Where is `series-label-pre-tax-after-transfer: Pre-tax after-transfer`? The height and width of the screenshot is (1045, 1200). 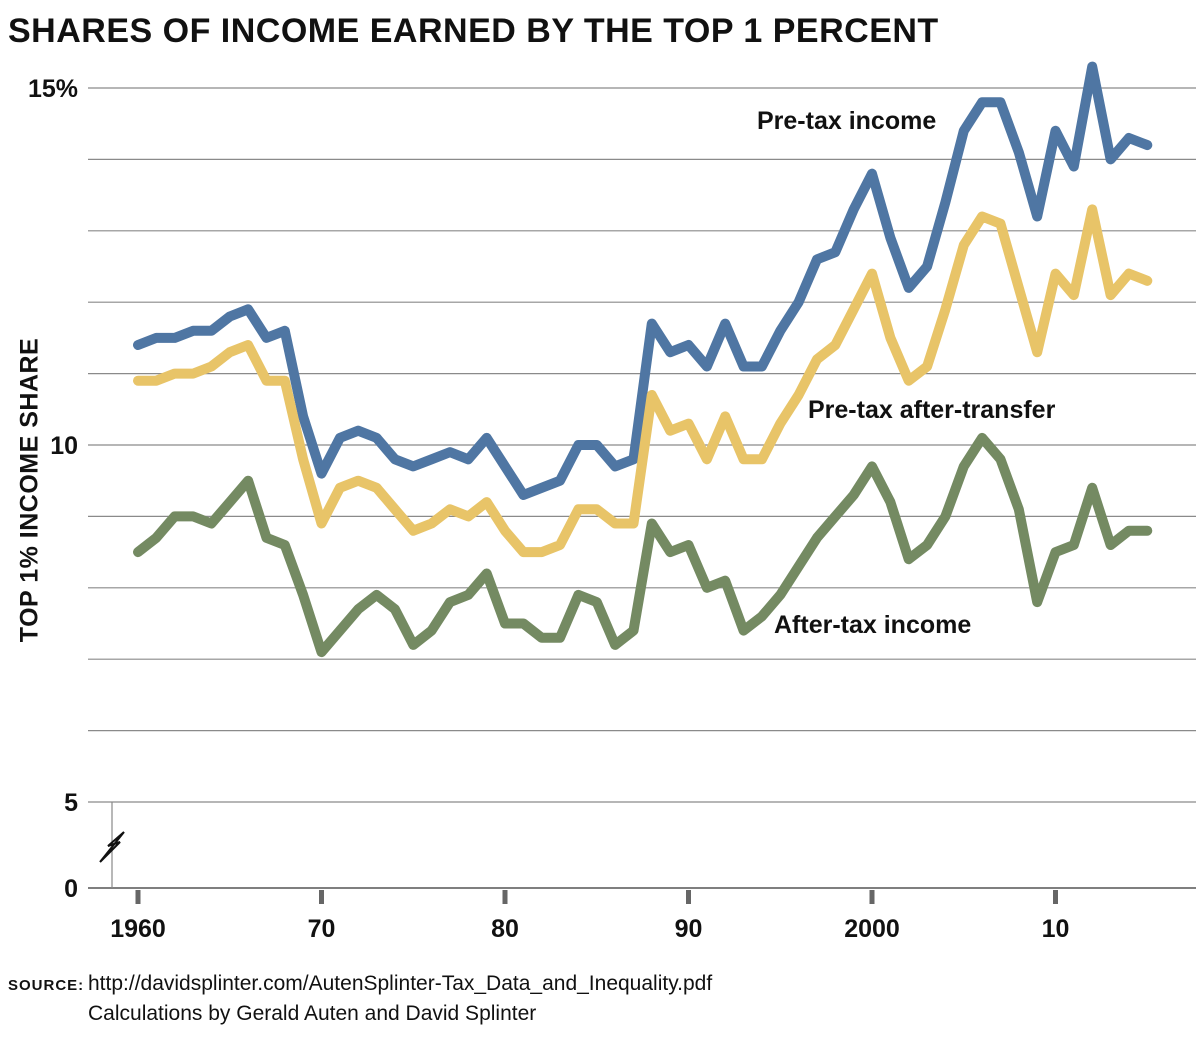
series-label-pre-tax-after-transfer: Pre-tax after-transfer is located at coordinates (932, 410).